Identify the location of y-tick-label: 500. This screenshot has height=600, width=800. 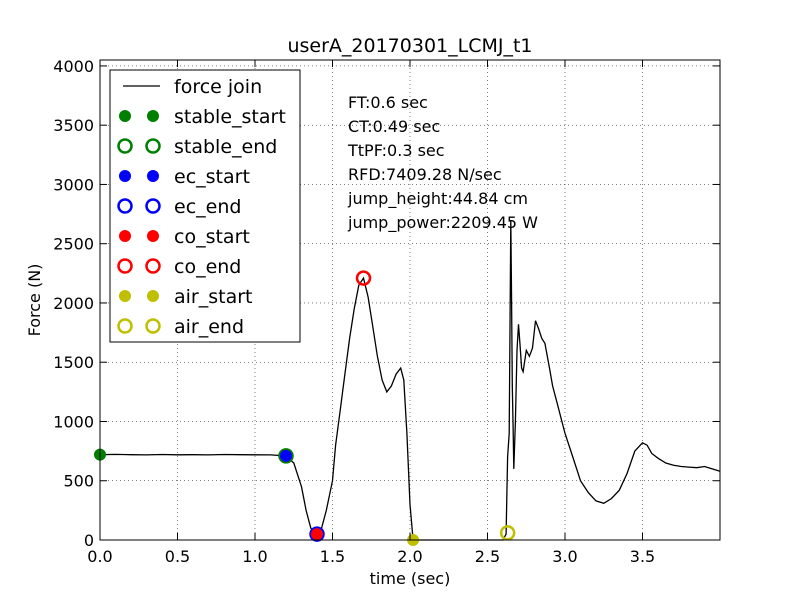
(78, 481).